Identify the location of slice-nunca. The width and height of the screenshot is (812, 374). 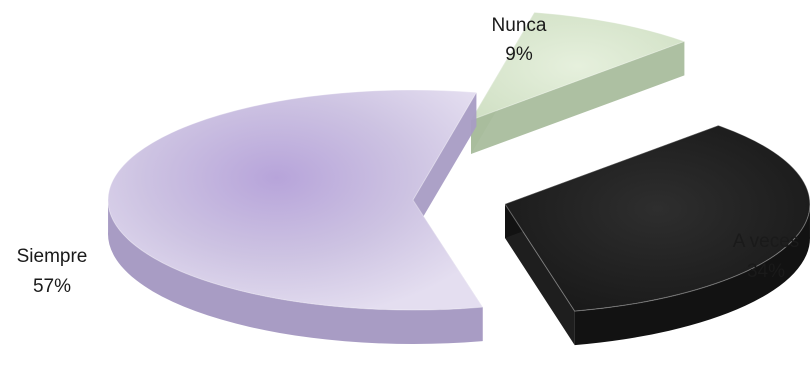
(577, 66).